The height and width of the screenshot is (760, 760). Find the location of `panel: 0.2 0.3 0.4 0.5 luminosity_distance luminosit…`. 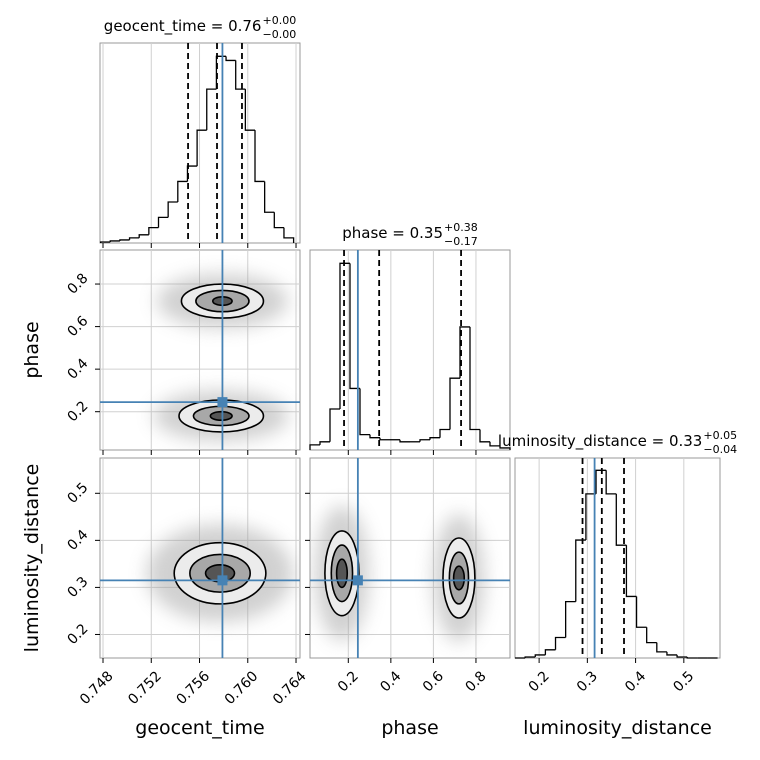

panel: 0.2 0.3 0.4 0.5 luminosity_distance luminosit… is located at coordinates (617, 584).